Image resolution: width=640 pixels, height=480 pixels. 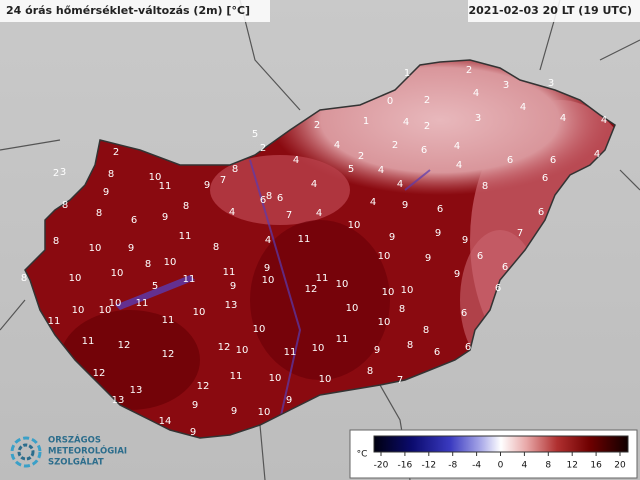 I want to click on colorbar-tick-label: 20, so click(x=620, y=466).